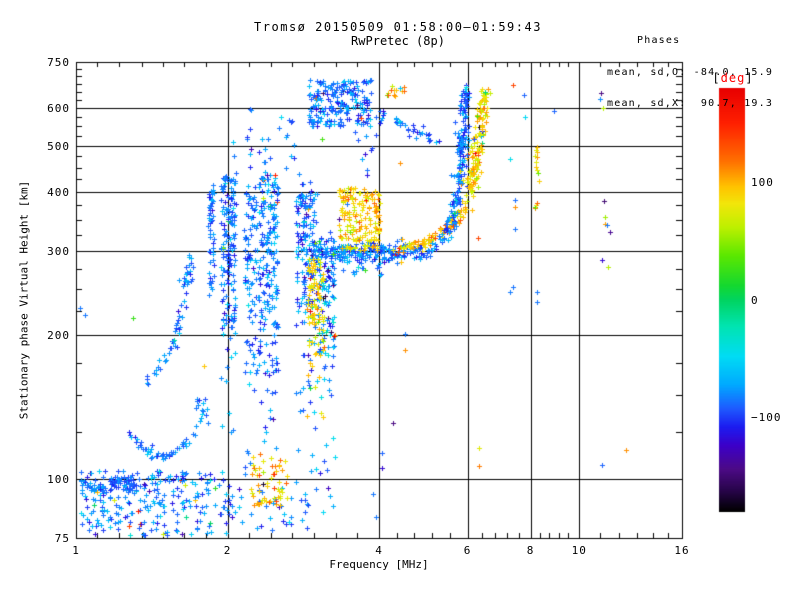 The image size is (800, 600). I want to click on colorbar-tick-label-0: 0, so click(755, 300).